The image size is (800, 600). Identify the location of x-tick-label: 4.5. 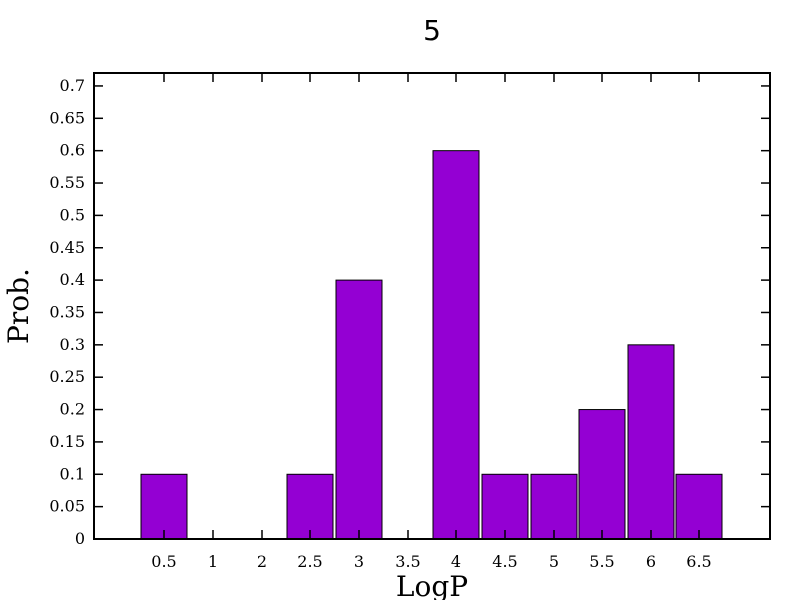
(504, 561).